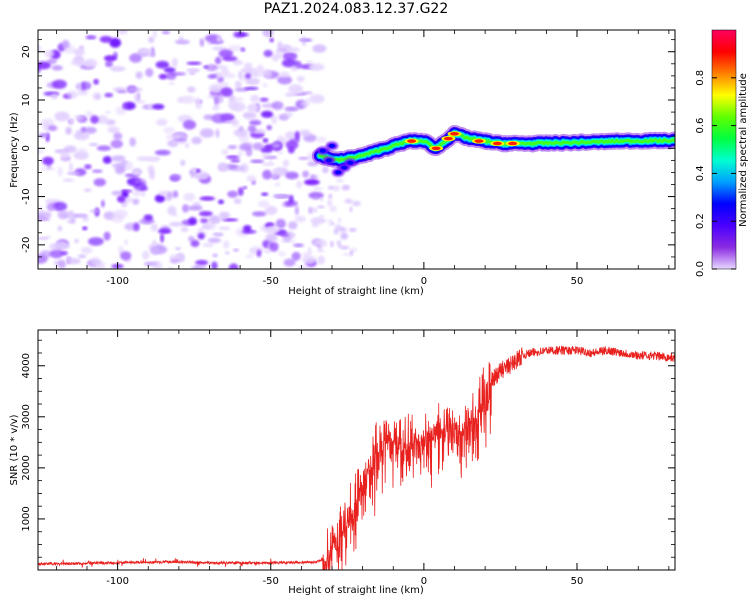  What do you see at coordinates (356, 9) in the screenshot?
I see `figure-title: PAZ1.2024.083.12.37.G22` at bounding box center [356, 9].